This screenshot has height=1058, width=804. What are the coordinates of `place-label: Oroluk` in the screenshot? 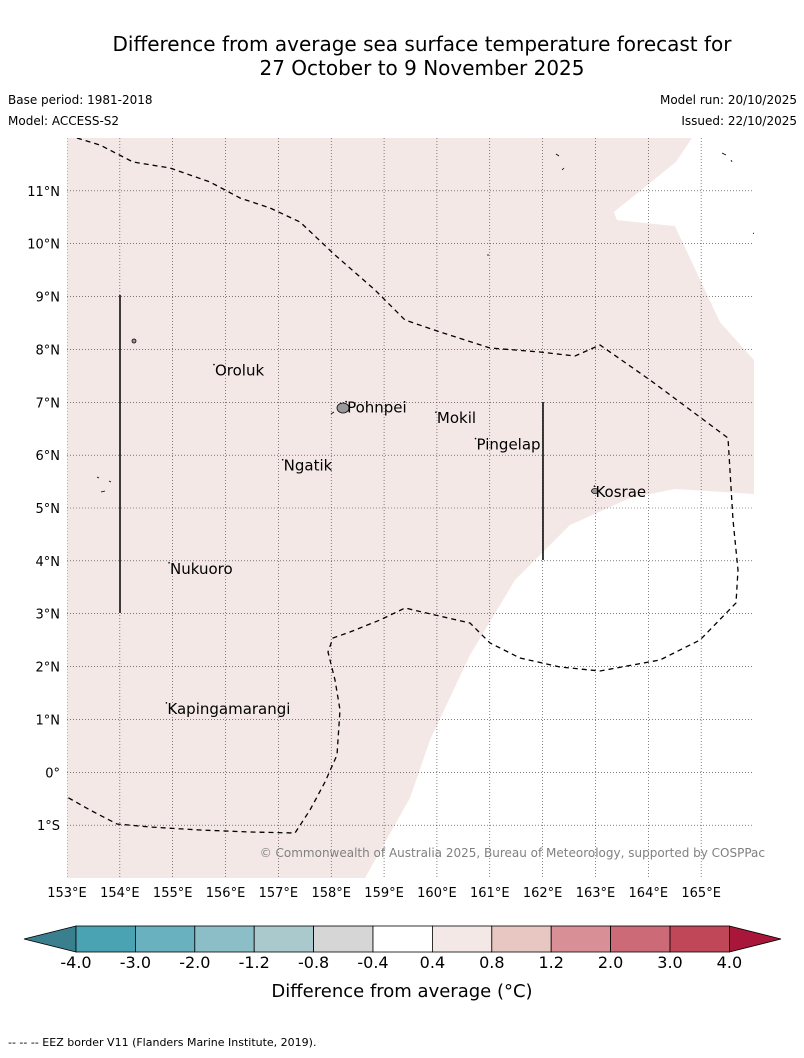 It's located at (239, 371).